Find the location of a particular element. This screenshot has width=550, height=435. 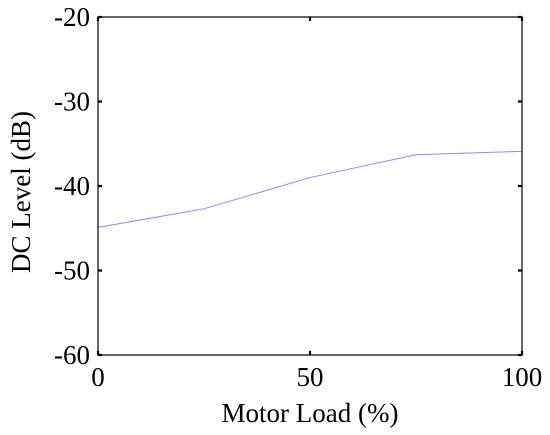

x-axis-tick-labels: 0 50 100 is located at coordinates (316, 377).